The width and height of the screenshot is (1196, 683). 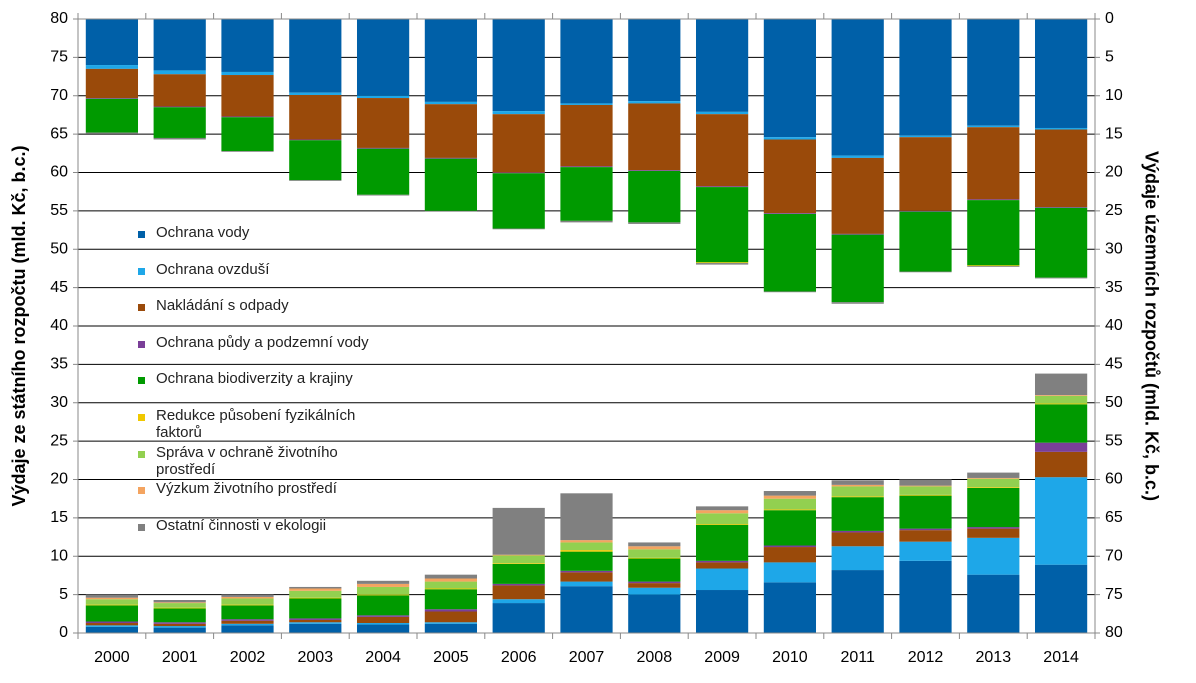 What do you see at coordinates (63, 632) in the screenshot?
I see `y-tick-label: 0` at bounding box center [63, 632].